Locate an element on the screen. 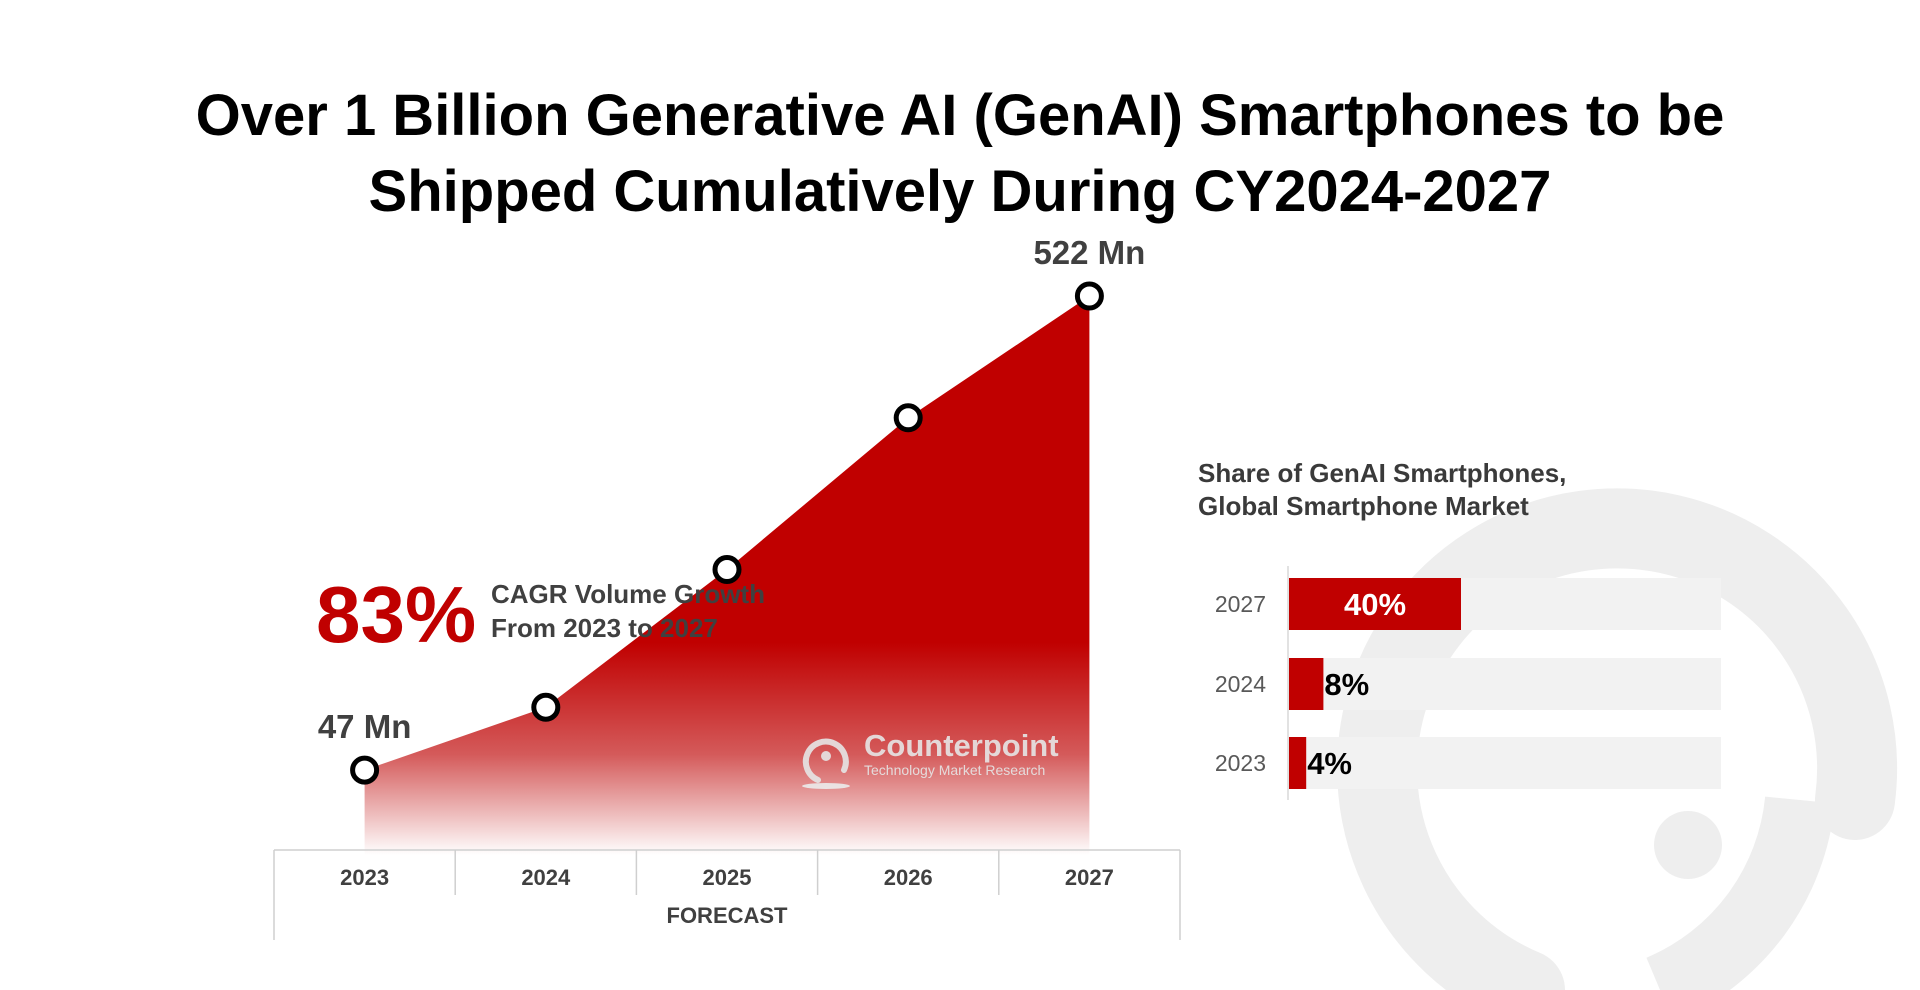 This screenshot has width=1920, height=990. counterpoint-logo-icon is located at coordinates (826, 763).